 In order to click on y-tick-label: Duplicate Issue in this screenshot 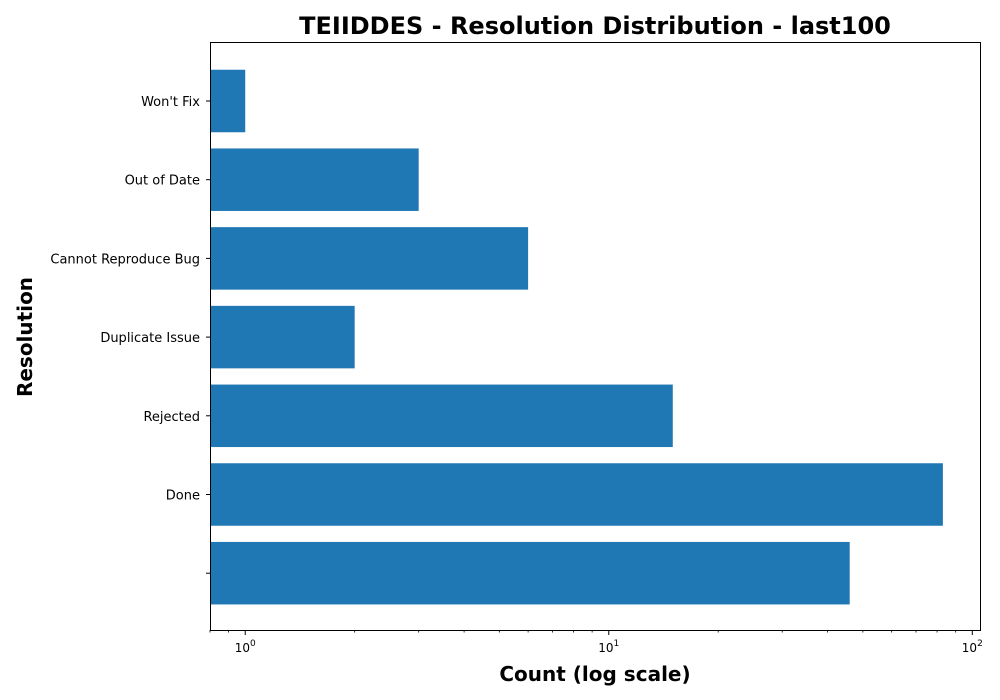, I will do `click(150, 338)`.